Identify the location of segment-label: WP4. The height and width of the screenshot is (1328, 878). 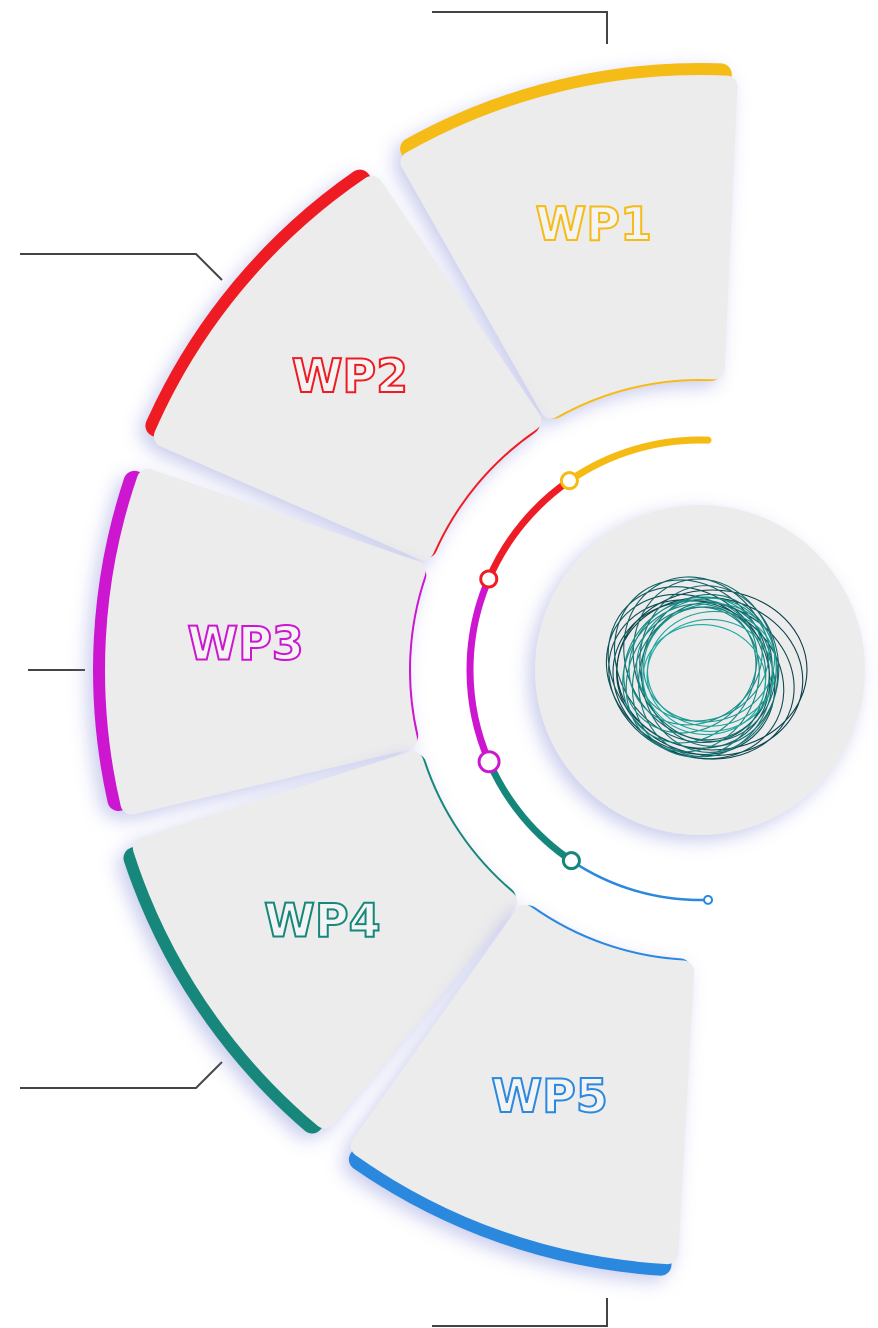
(322, 920).